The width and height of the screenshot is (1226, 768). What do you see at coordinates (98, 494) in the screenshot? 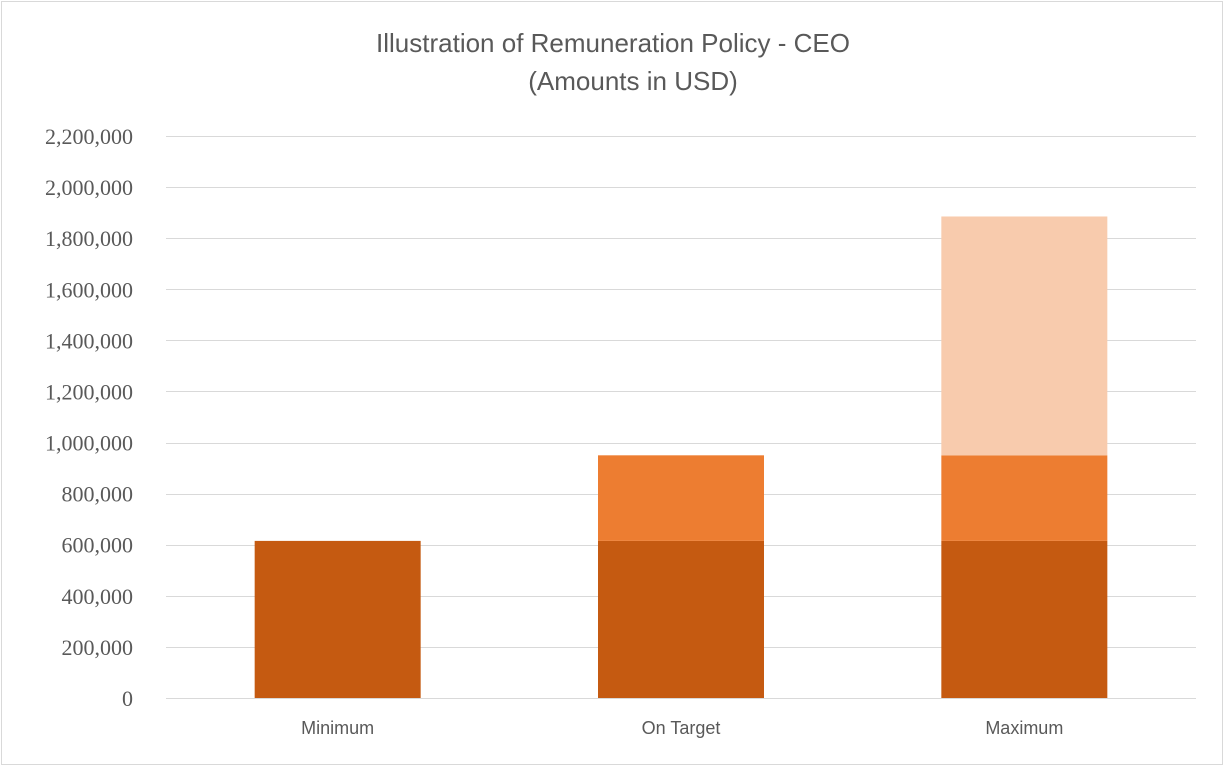
I see `y-tick-label: 800,000` at bounding box center [98, 494].